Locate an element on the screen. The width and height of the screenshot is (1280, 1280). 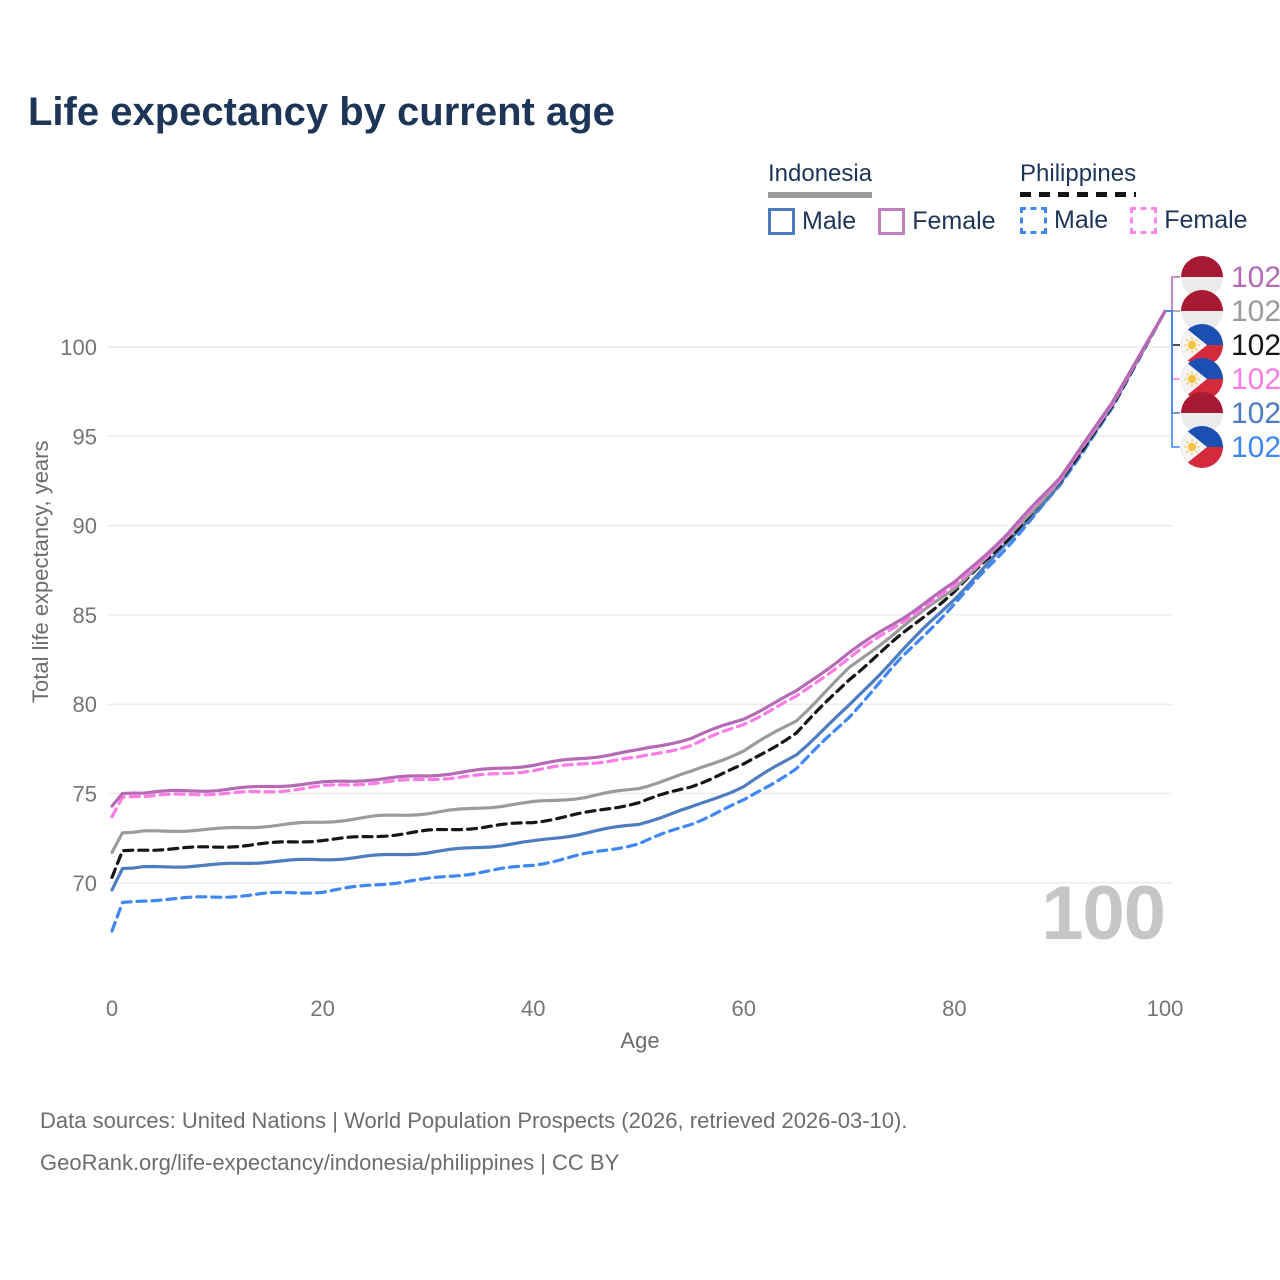
end-value-label-indonesia-female: 102 is located at coordinates (1255, 277).